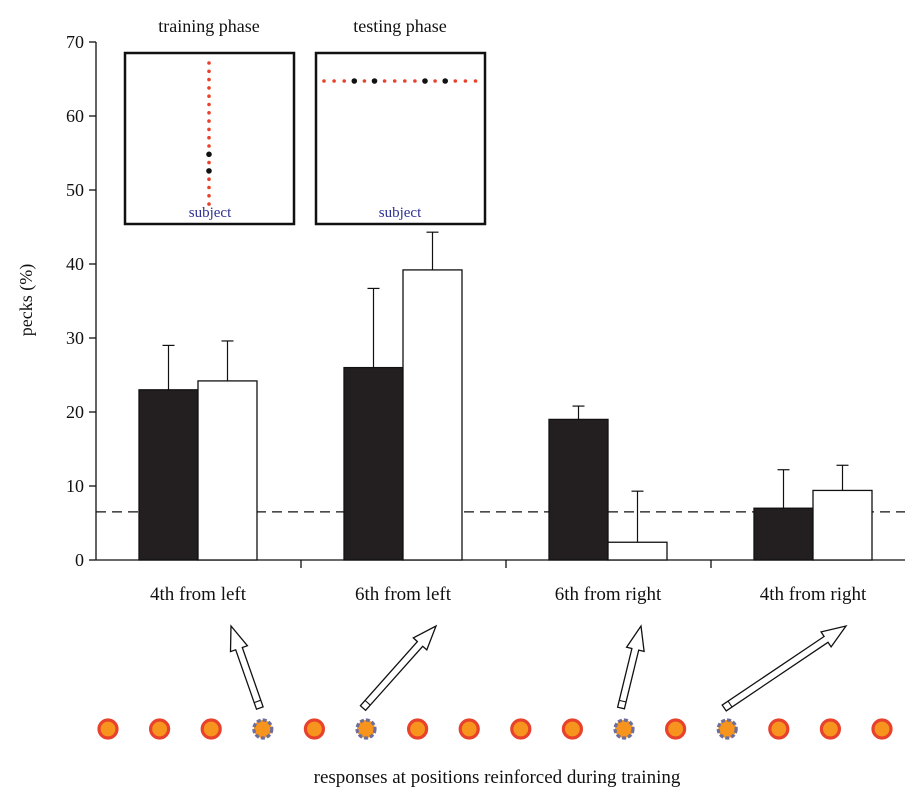 Image resolution: width=905 pixels, height=789 pixels. Describe the element at coordinates (75, 264) in the screenshot. I see `y-tick-label: 40` at that location.